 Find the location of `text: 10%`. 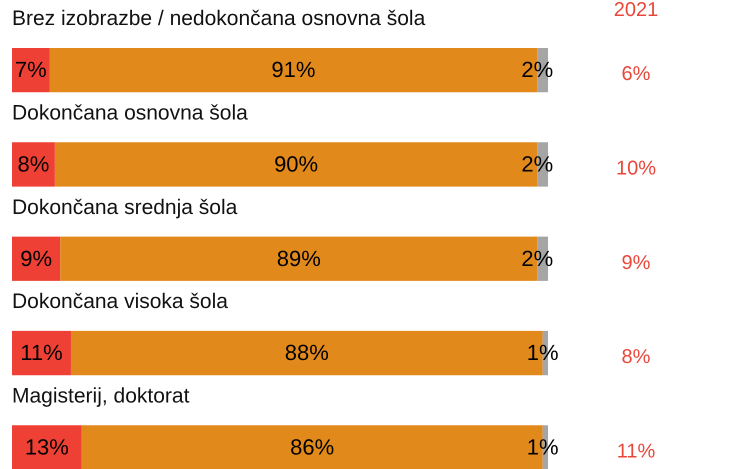

text: 10% is located at coordinates (636, 168).